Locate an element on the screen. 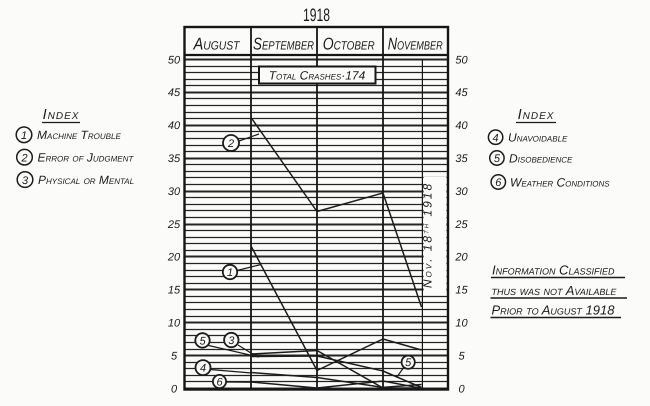 This screenshot has width=650, height=406. svg-text: Weather Conditions is located at coordinates (560, 183).